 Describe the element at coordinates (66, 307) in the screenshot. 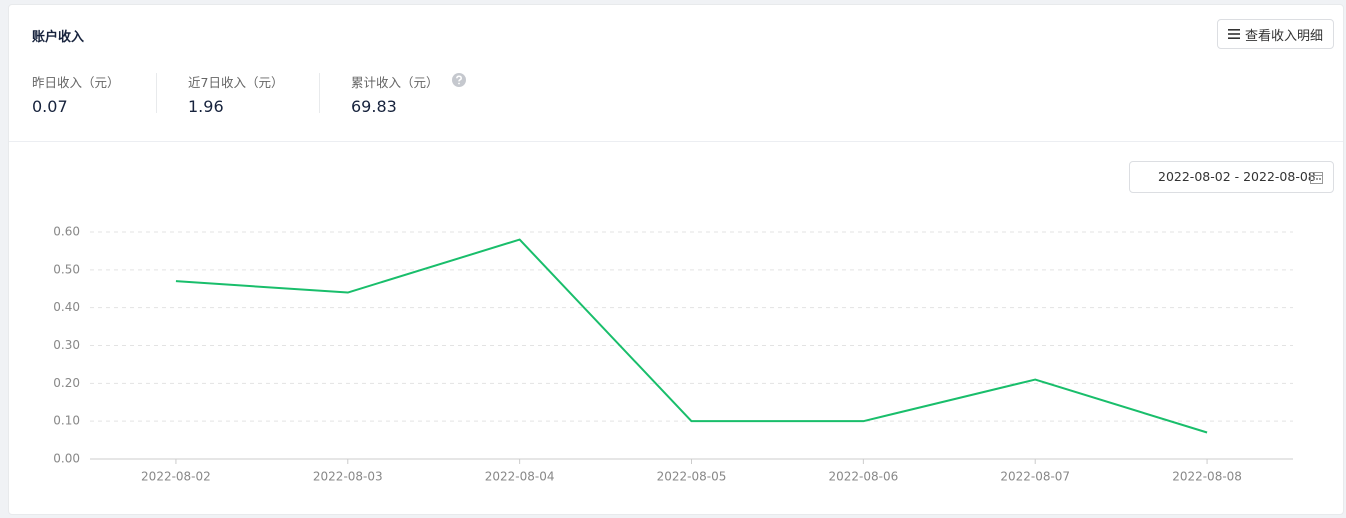

I see `y-tick-label: 0.40` at that location.